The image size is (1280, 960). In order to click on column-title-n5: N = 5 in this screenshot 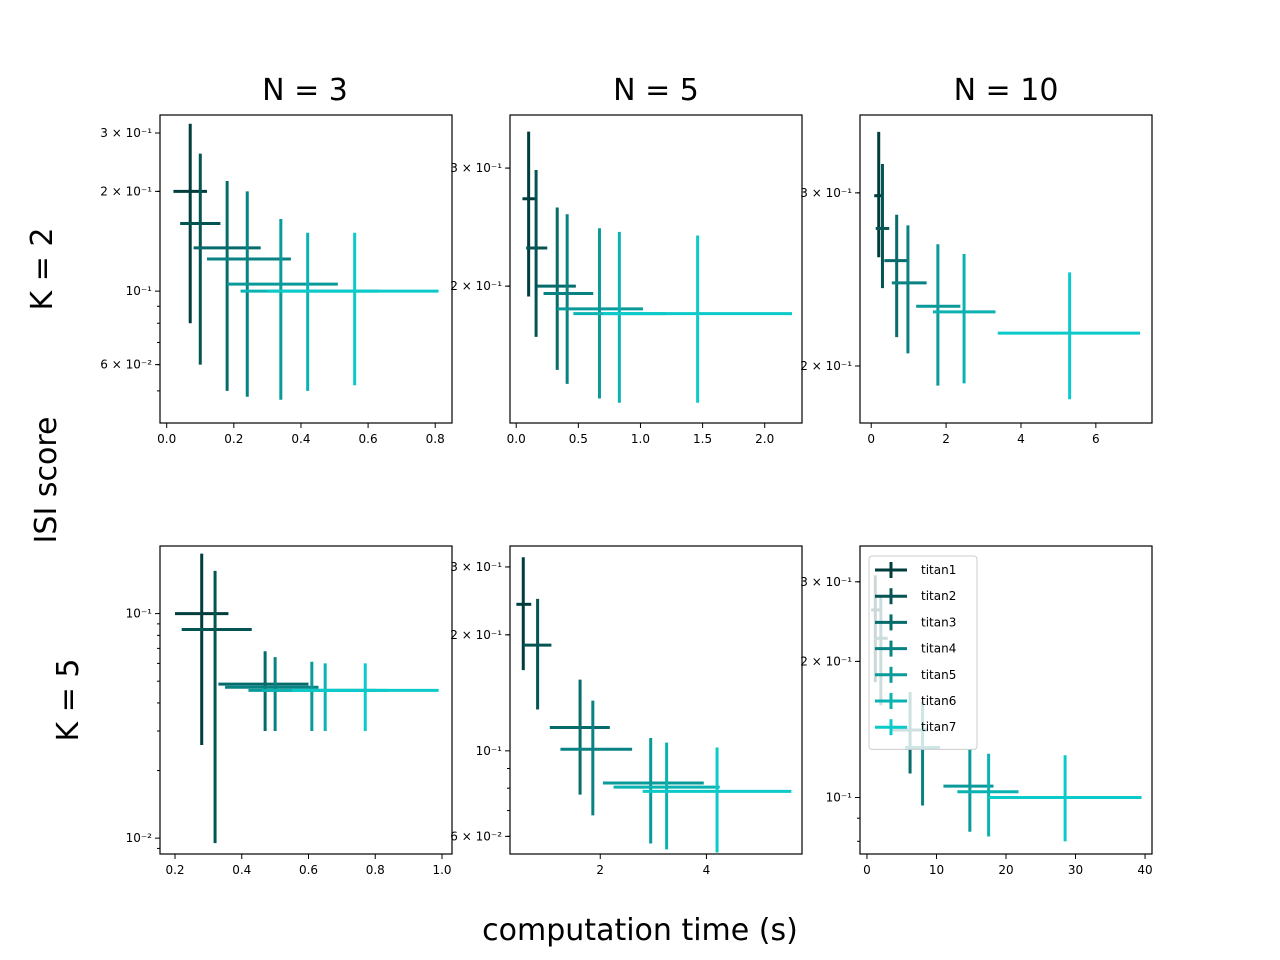, I will do `click(656, 90)`.